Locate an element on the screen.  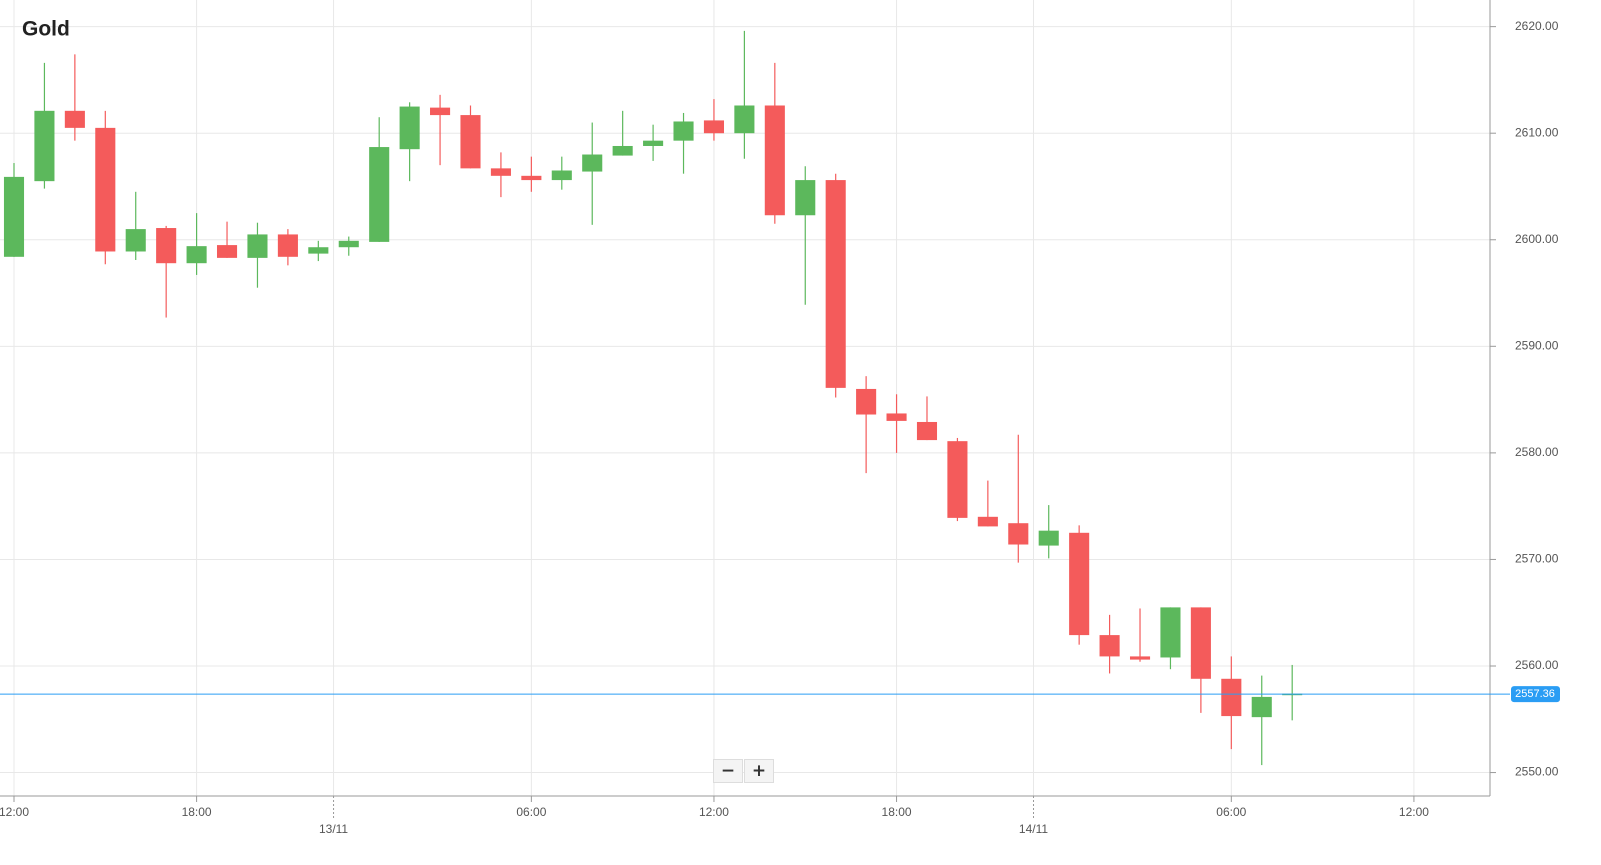
y-tick-label: 2570.00 is located at coordinates (1537, 559).